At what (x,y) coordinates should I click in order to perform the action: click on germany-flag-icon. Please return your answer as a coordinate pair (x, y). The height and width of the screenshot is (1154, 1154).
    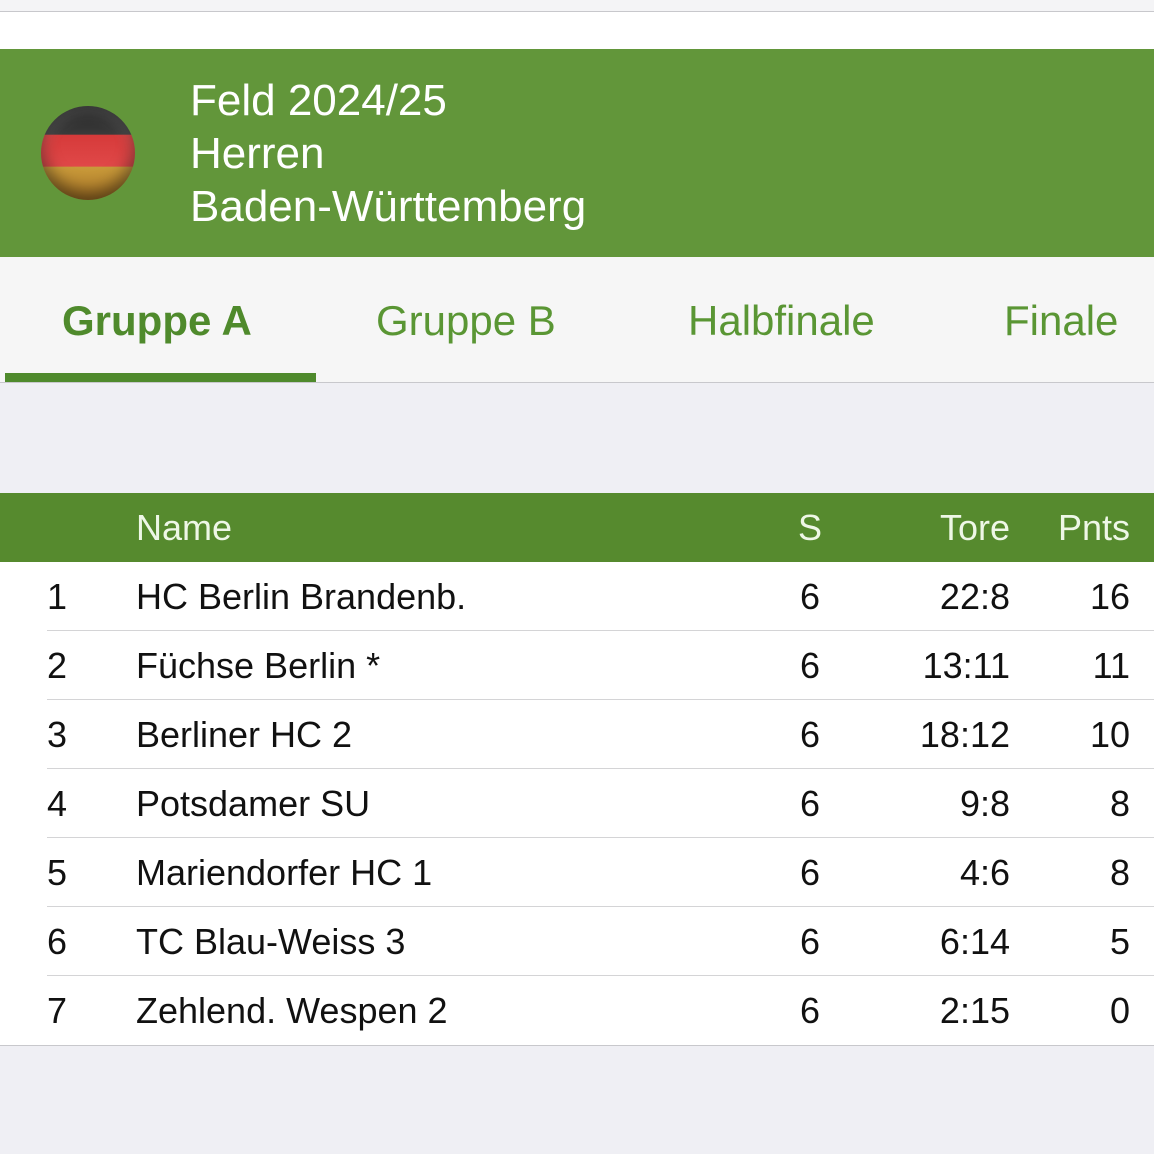
    Looking at the image, I should click on (88, 153).